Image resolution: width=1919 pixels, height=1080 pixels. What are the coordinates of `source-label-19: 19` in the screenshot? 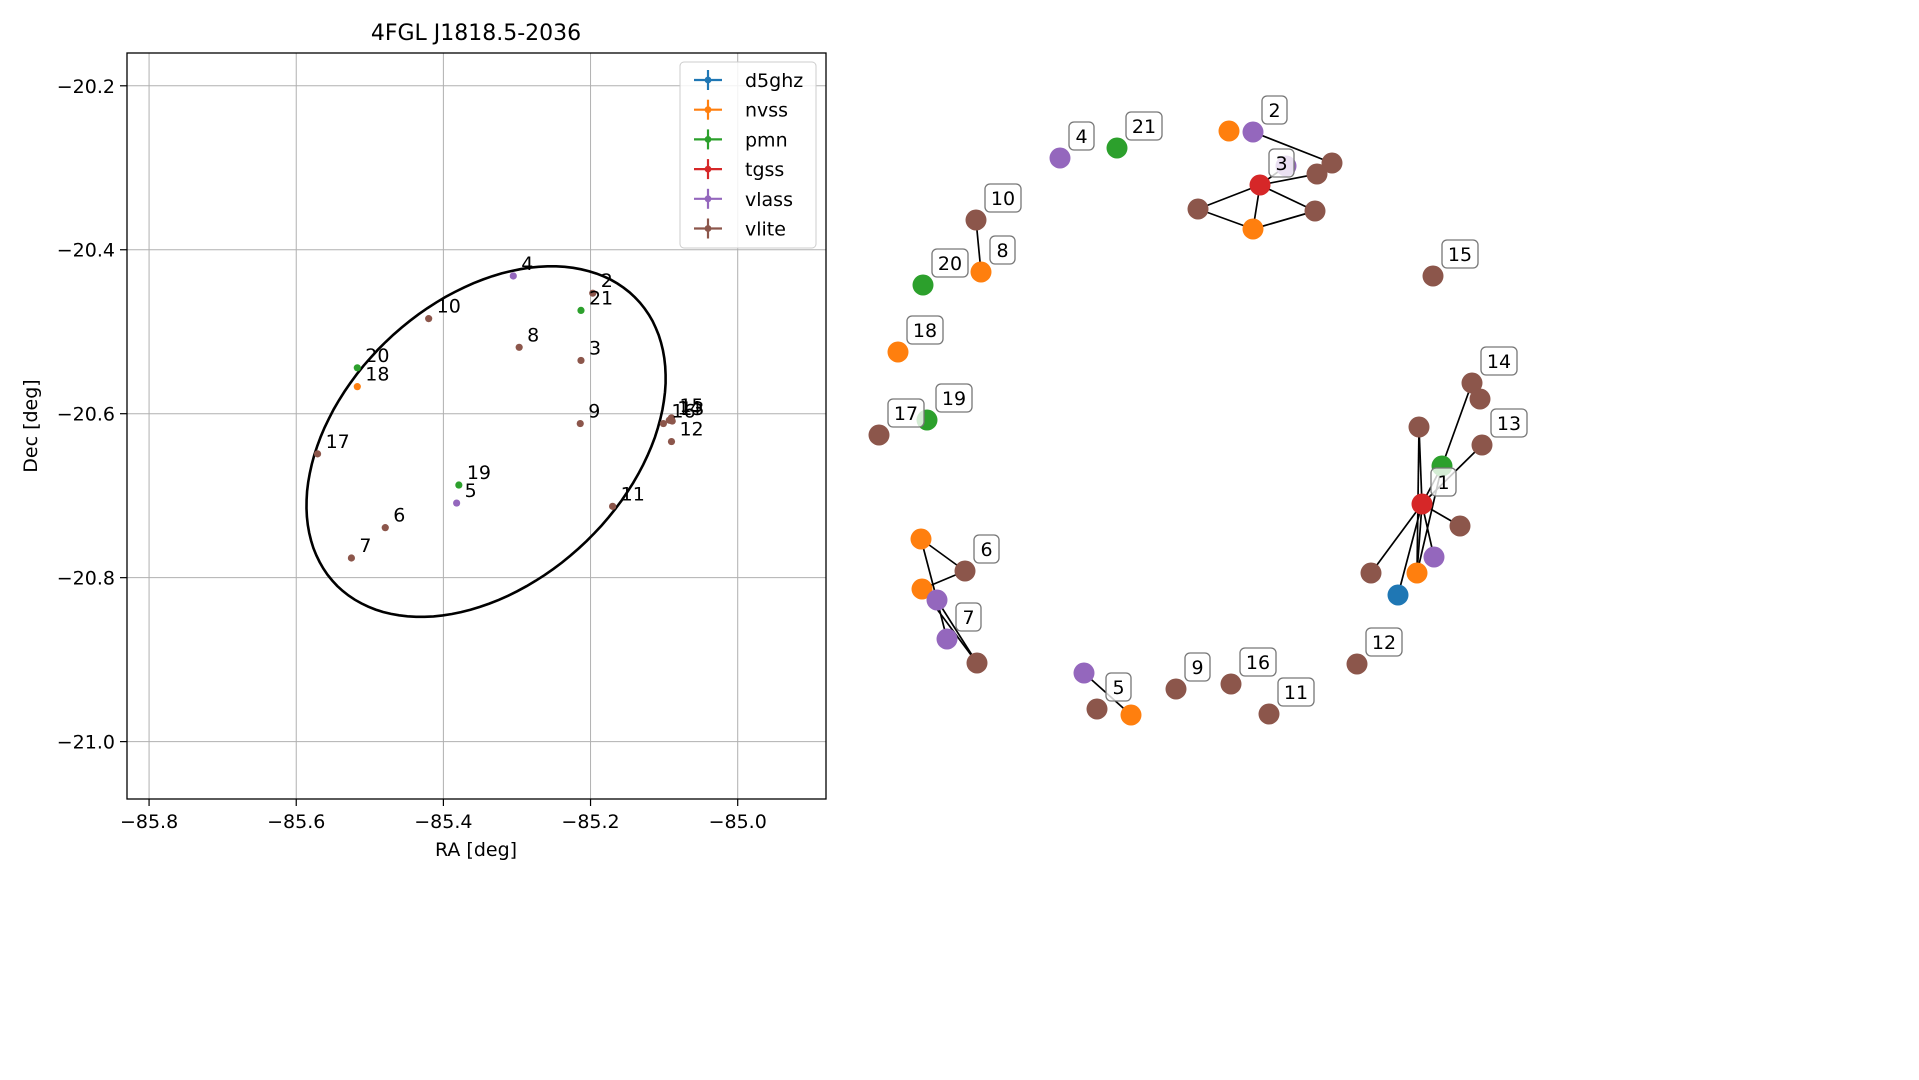 It's located at (479, 473).